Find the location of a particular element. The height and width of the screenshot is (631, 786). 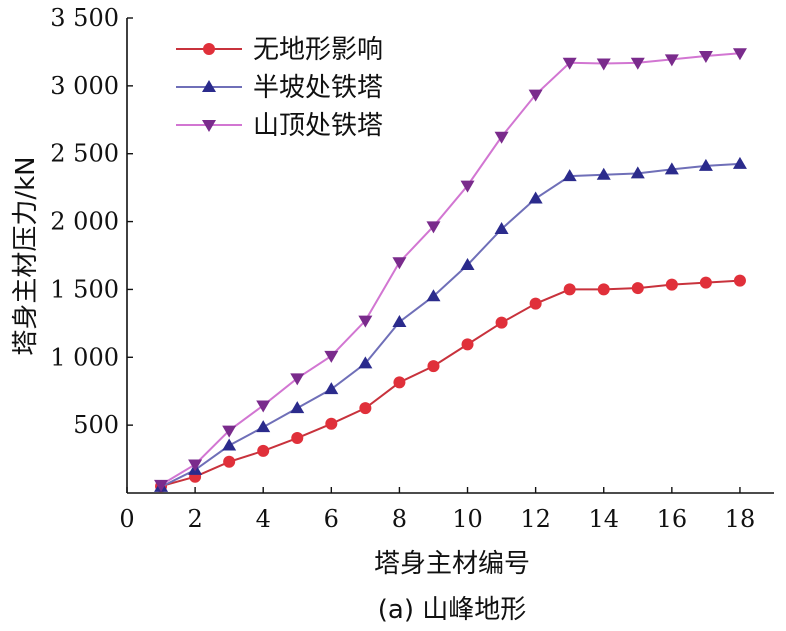

x-tick-label: 4 is located at coordinates (263, 519).